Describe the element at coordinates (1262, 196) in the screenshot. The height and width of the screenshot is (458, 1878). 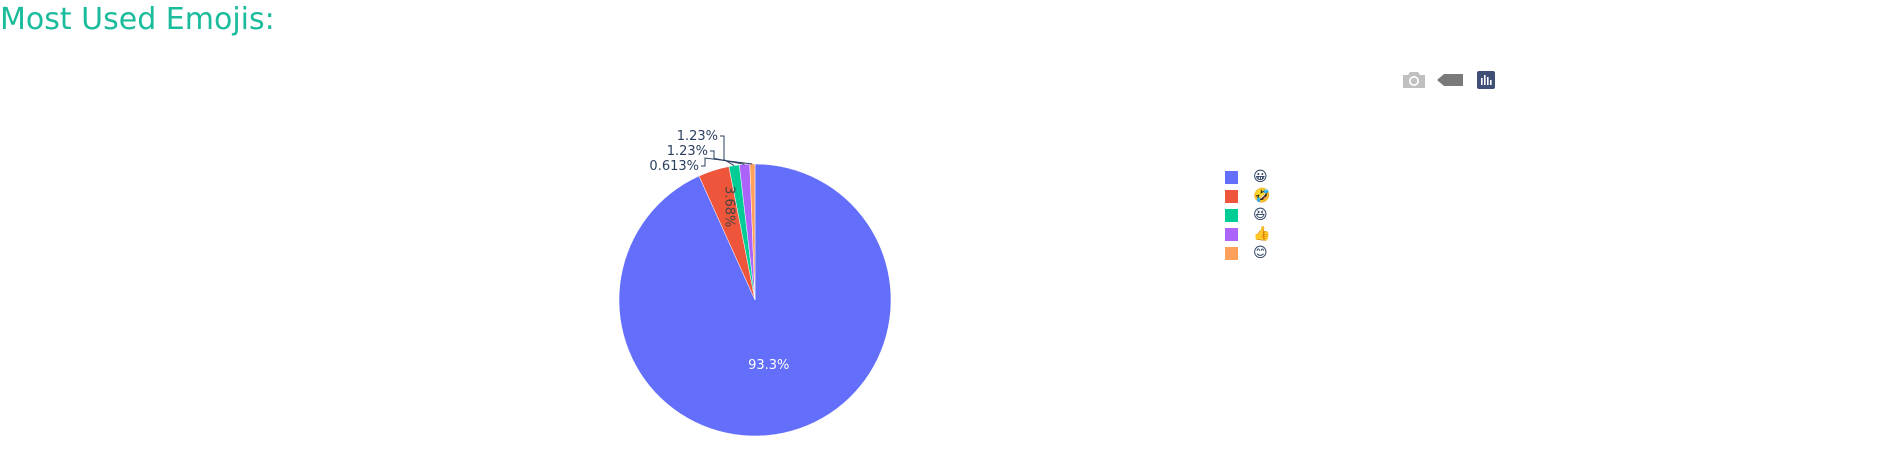
I see `legend-label: 🤣` at that location.